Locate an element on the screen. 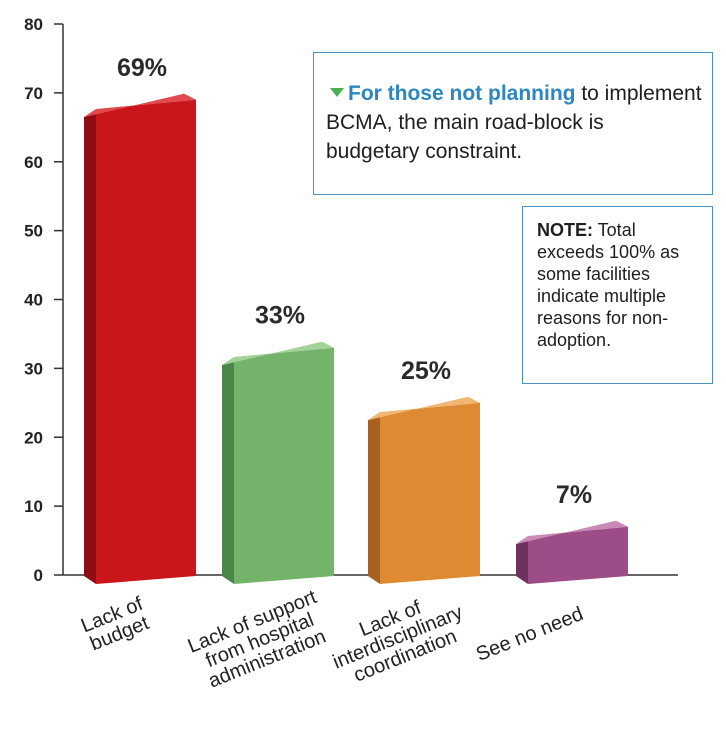 This screenshot has width=726, height=731. callout-highlight: For those not planning is located at coordinates (462, 93).